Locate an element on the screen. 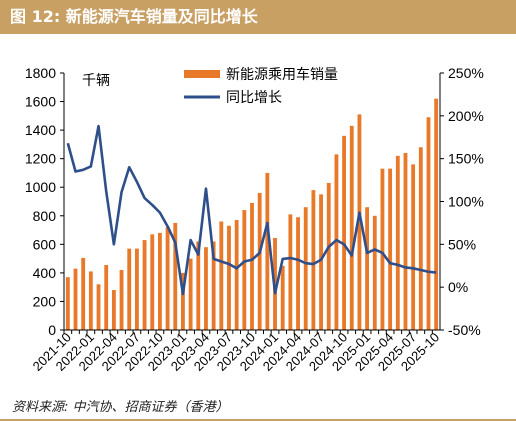 This screenshot has width=516, height=421. y-right-tick-label: 0% is located at coordinates (458, 287).